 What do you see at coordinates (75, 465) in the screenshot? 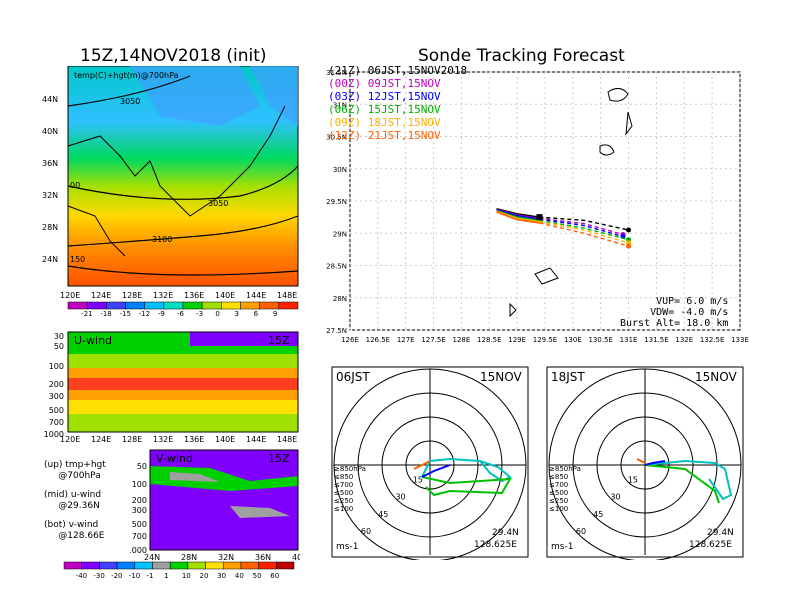
I see `note-up: (up) tmp+hgt` at bounding box center [75, 465].